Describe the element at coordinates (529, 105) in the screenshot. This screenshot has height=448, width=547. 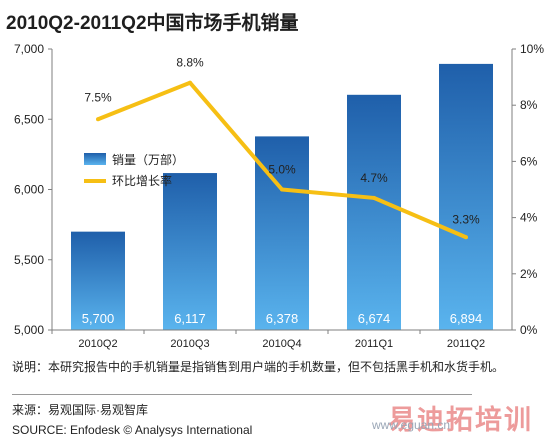
I see `right-tick-label: 8%` at that location.